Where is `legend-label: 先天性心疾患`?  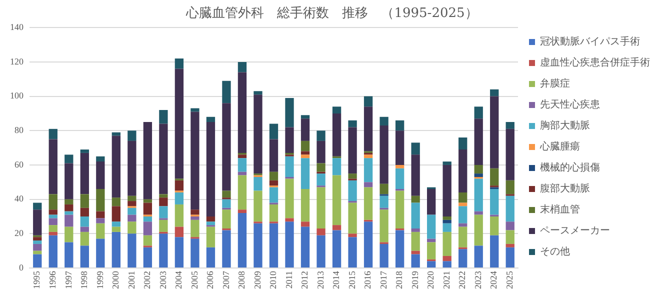 legend-label: 先天性心疾患 is located at coordinates (570, 104).